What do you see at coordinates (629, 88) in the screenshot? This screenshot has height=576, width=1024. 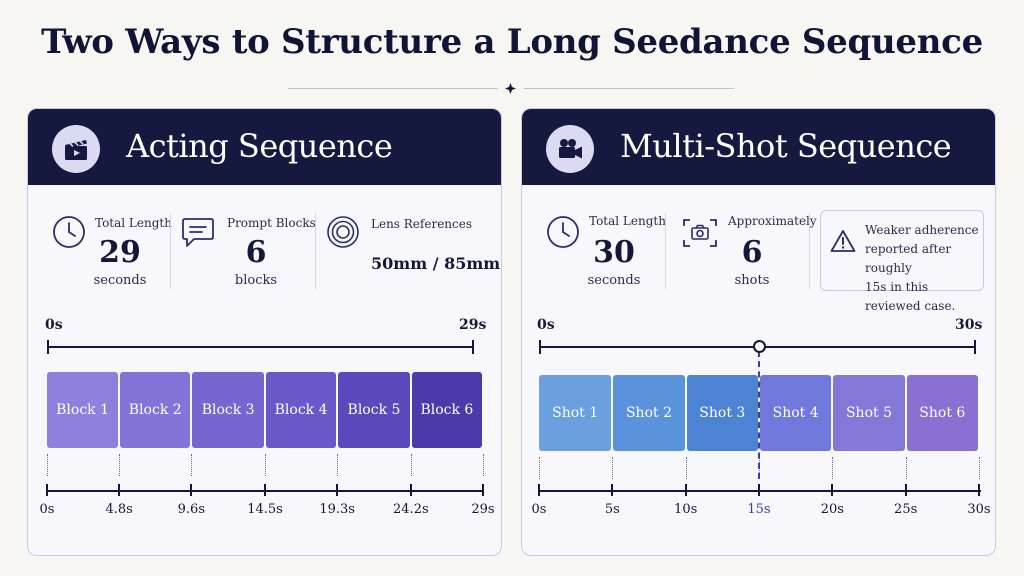 I see `title-divider-right` at bounding box center [629, 88].